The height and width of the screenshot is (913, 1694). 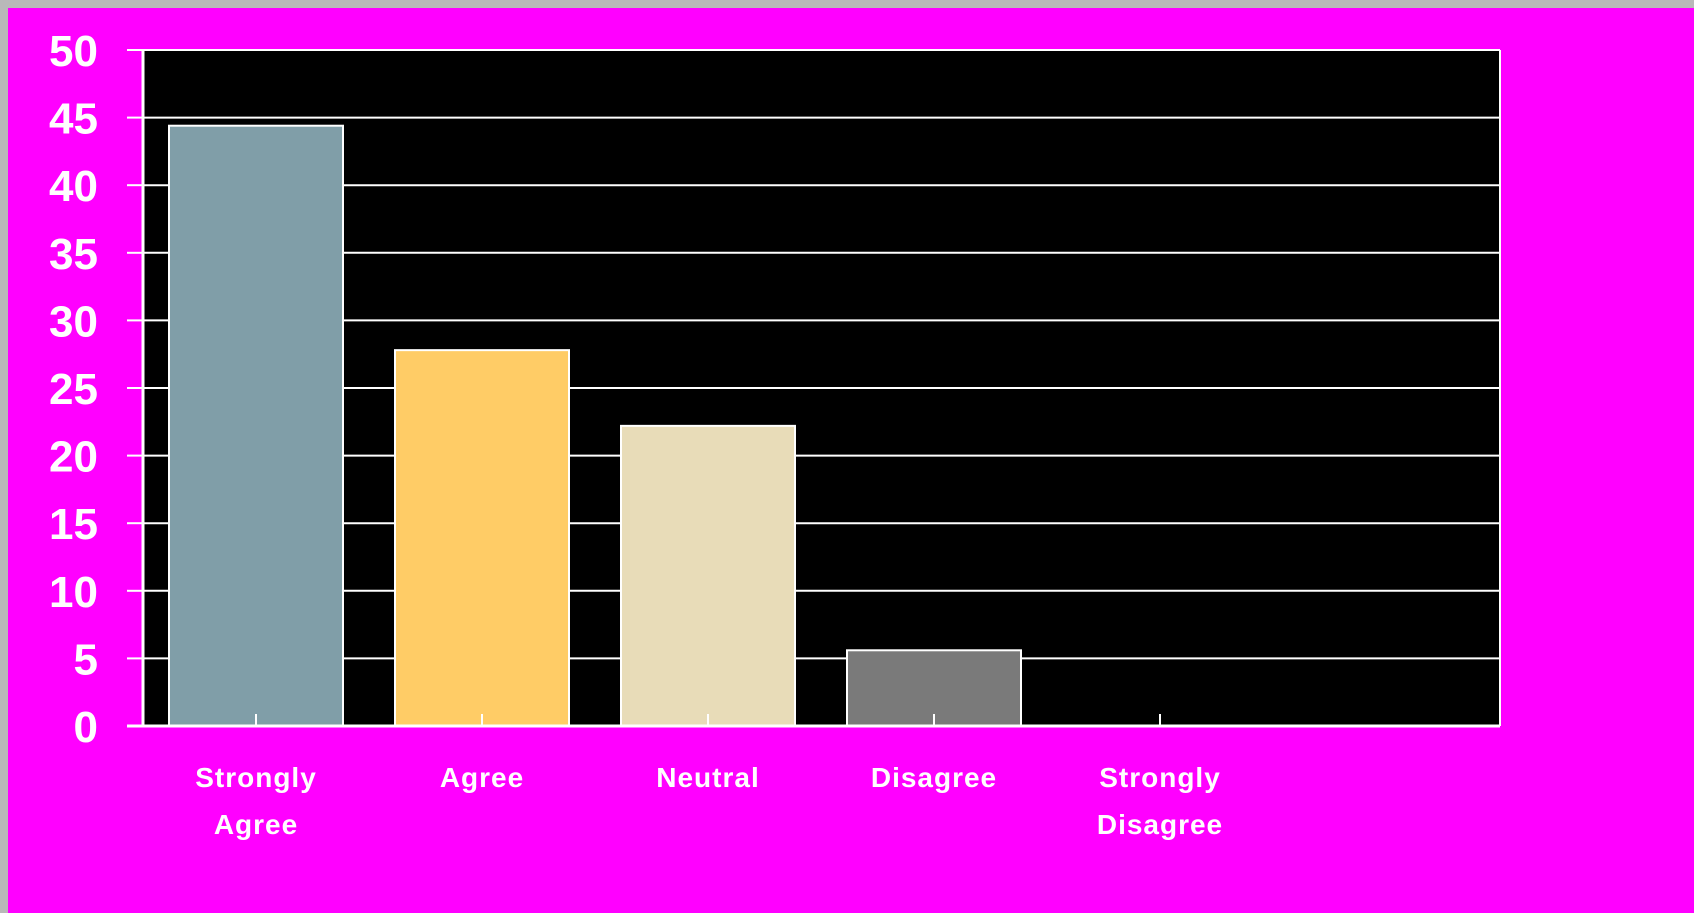 I want to click on y-tick-label: 45, so click(x=73, y=119).